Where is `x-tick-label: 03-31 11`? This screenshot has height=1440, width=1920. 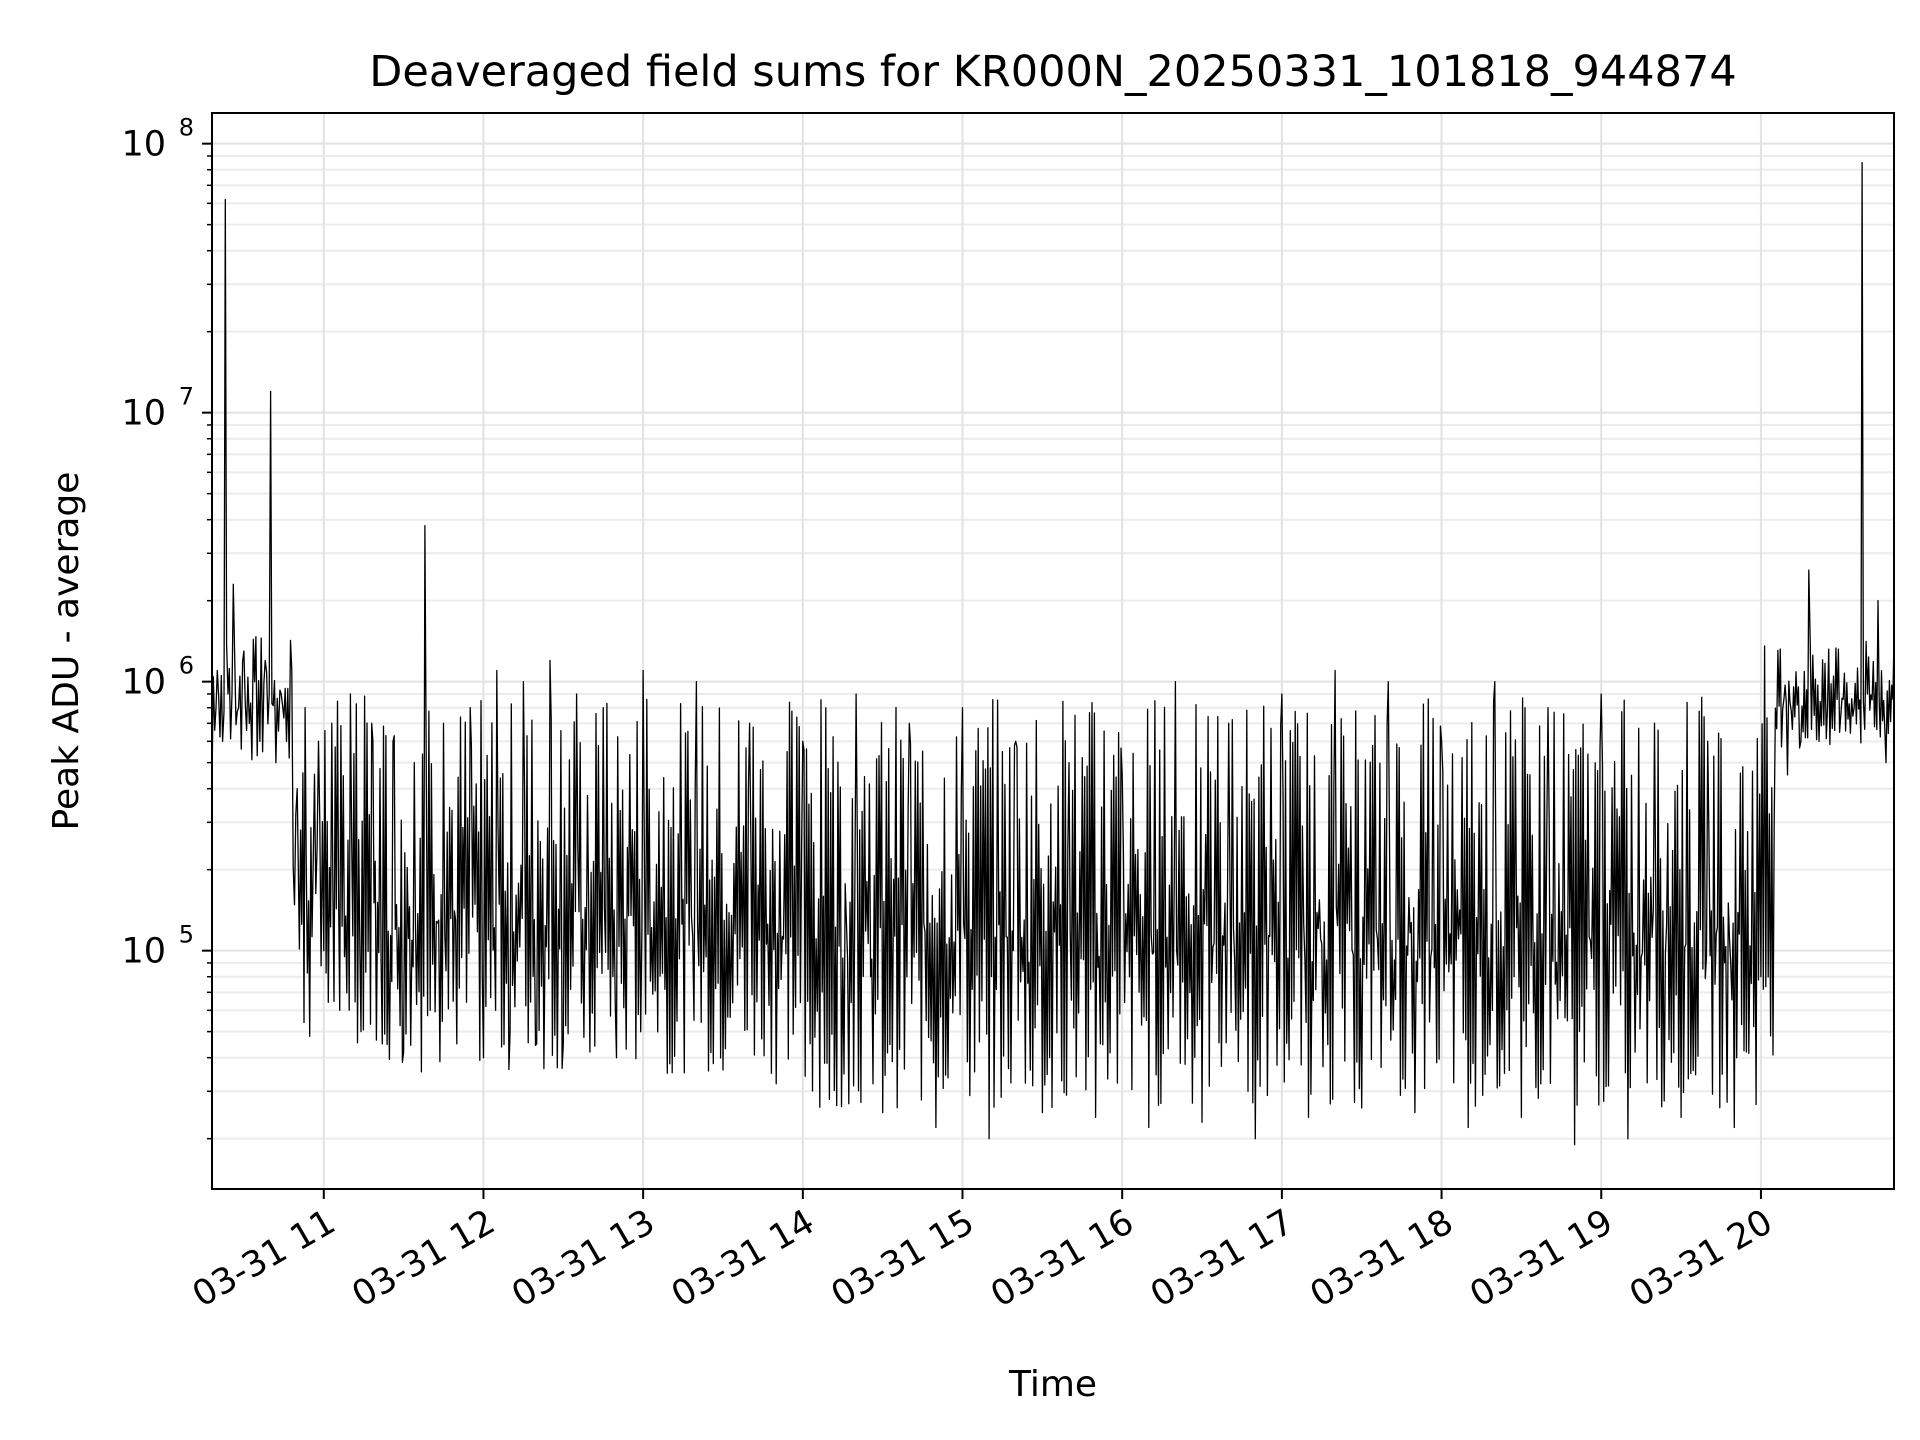
x-tick-label: 03-31 11 is located at coordinates (264, 1258).